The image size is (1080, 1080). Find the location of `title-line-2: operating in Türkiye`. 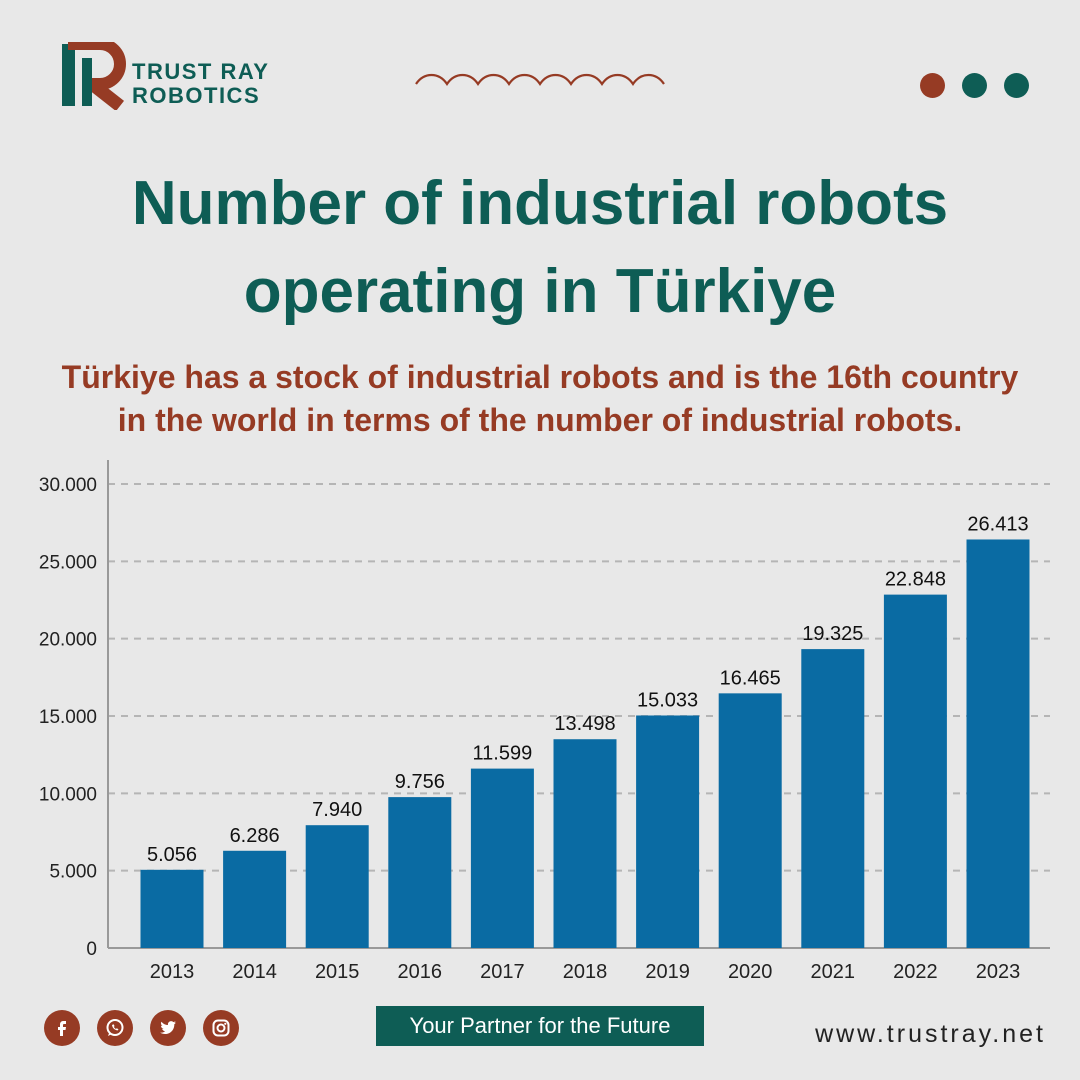

title-line-2: operating in Türkiye is located at coordinates (540, 291).